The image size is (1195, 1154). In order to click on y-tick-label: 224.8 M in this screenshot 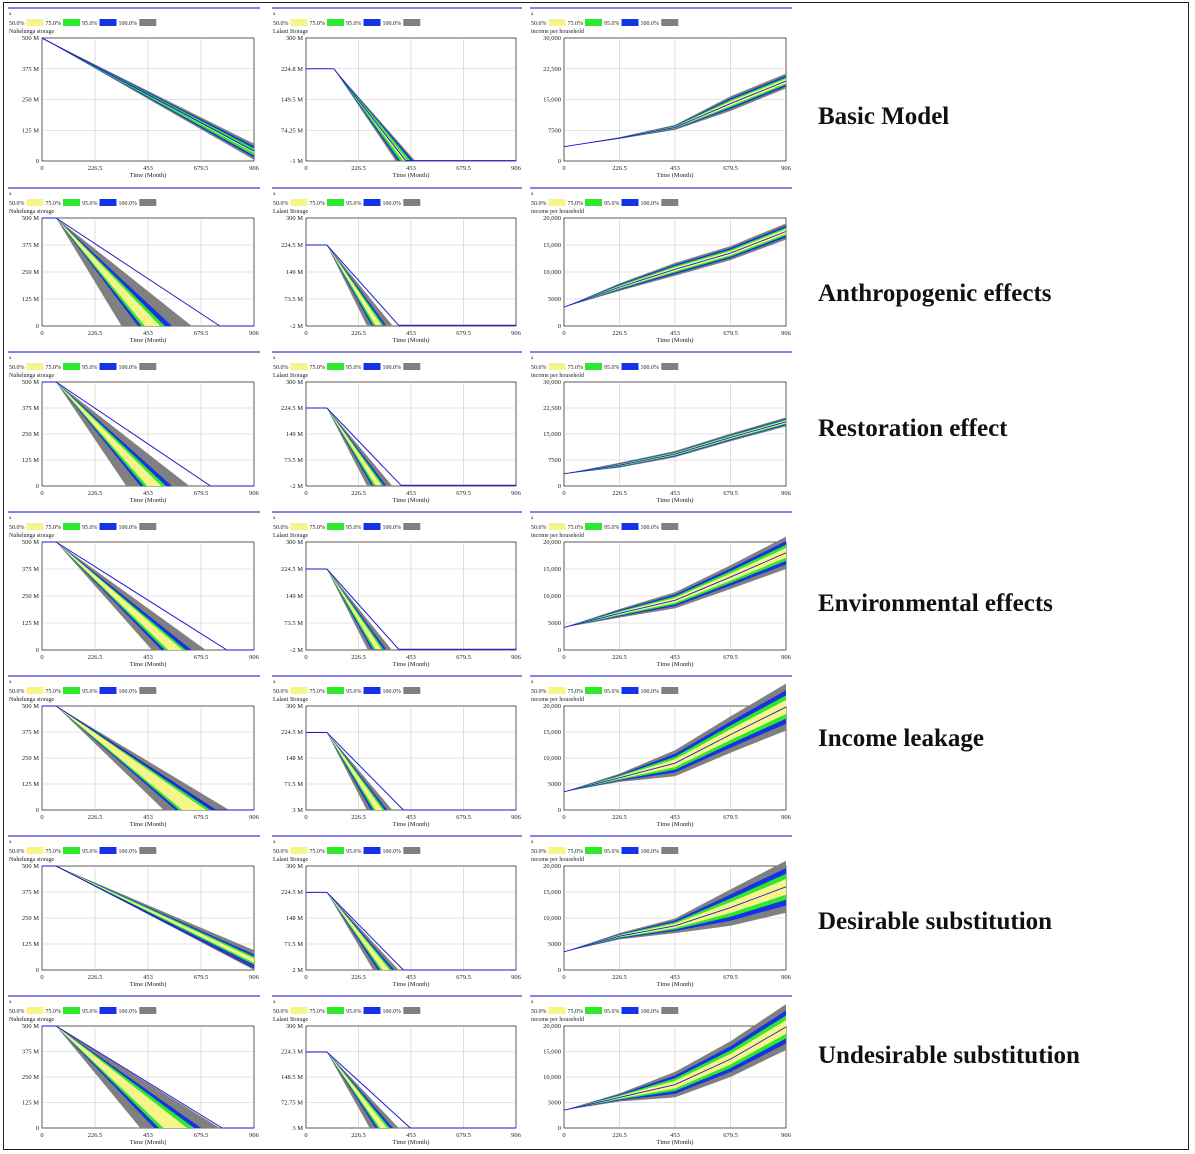, I will do `click(292, 69)`.